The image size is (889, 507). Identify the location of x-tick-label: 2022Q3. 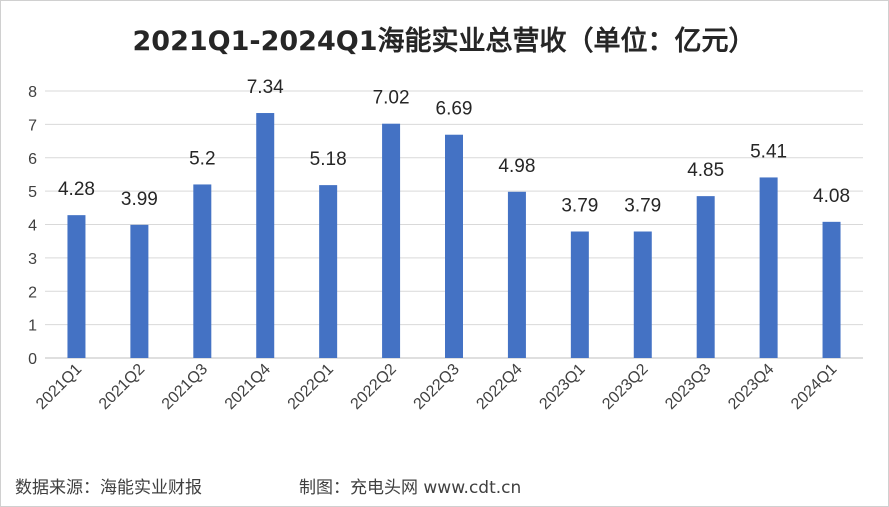
(437, 387).